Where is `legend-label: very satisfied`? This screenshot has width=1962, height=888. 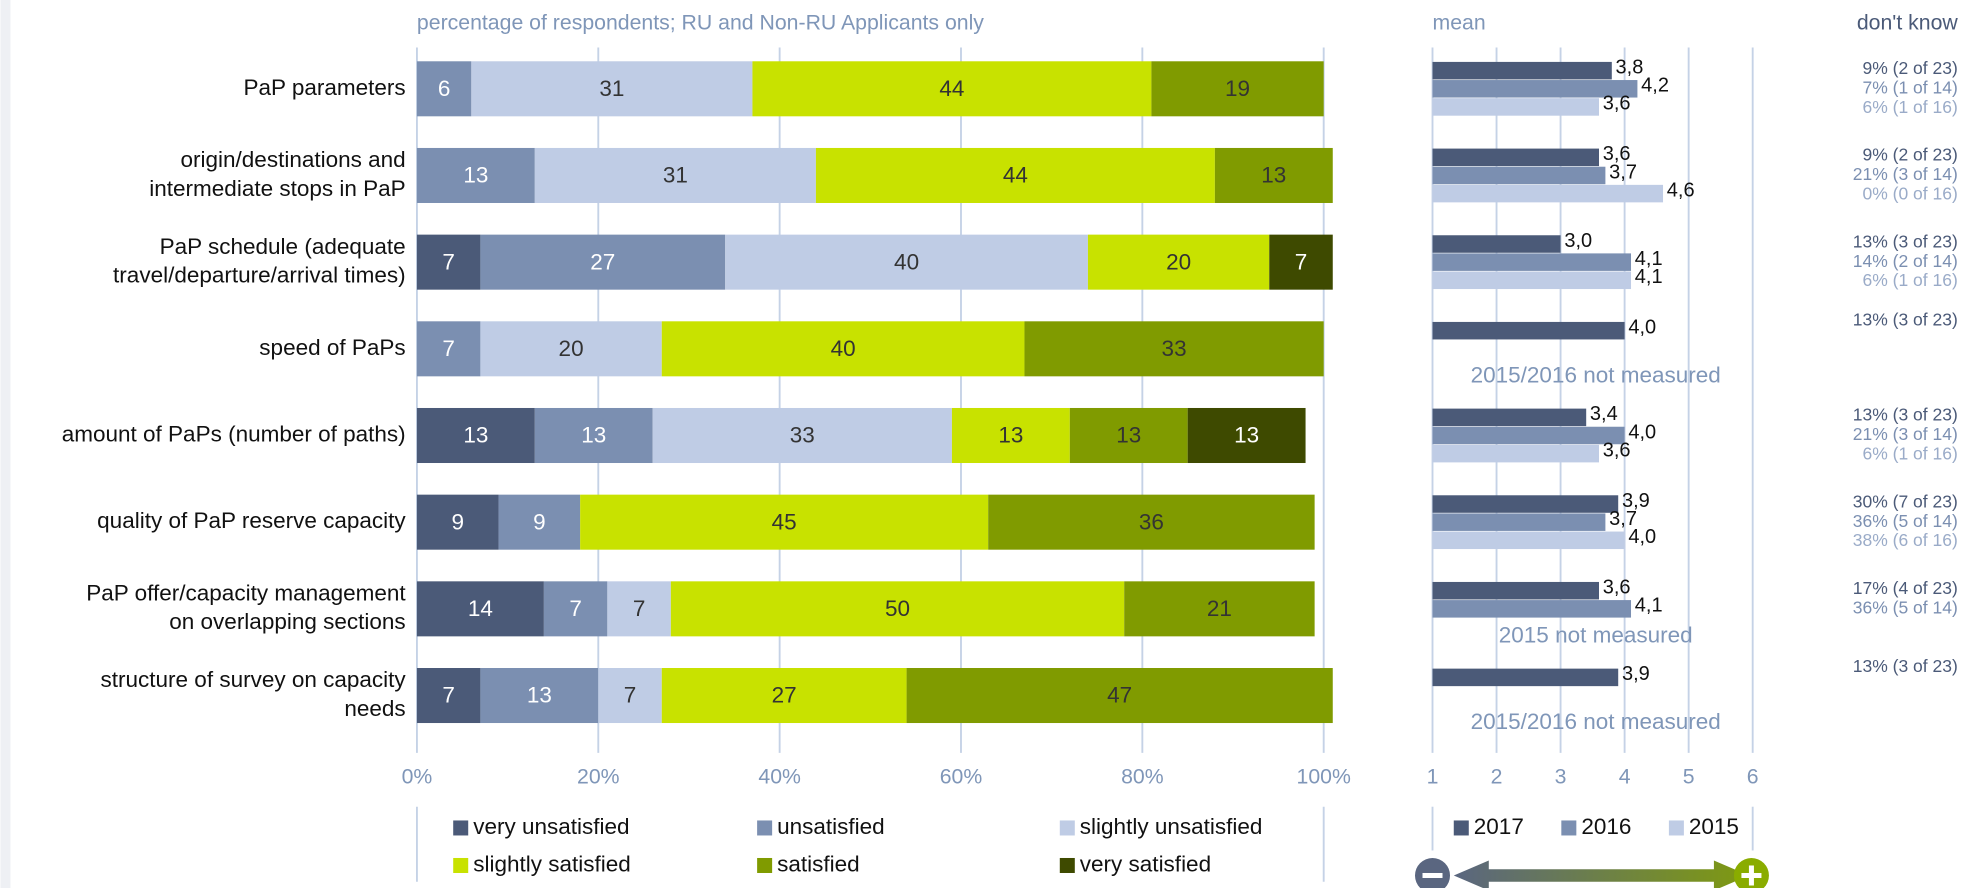
legend-label: very satisfied is located at coordinates (1145, 863).